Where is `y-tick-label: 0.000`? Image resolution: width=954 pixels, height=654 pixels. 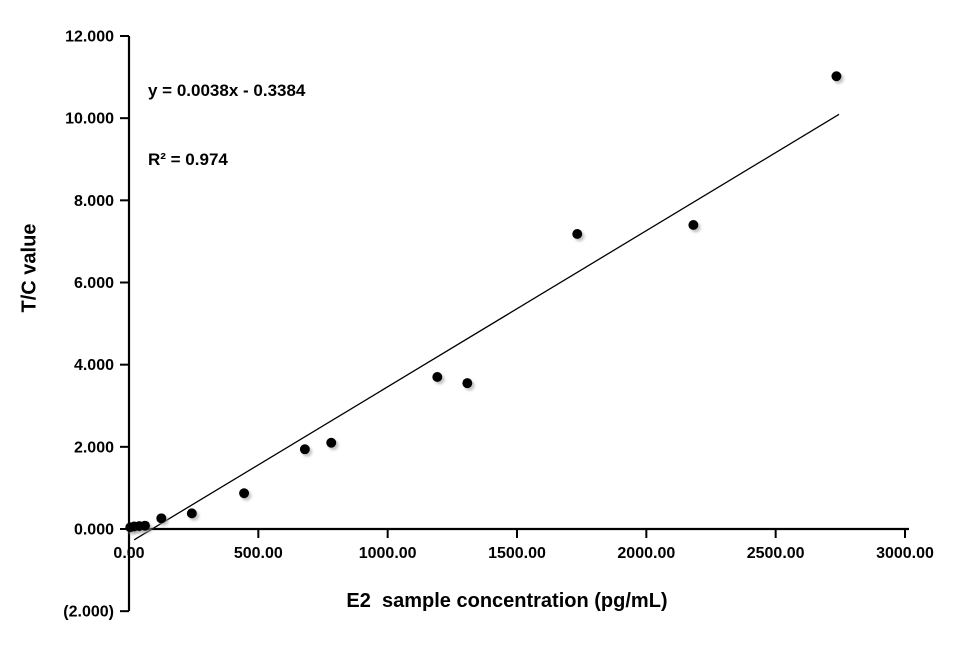 y-tick-label: 0.000 is located at coordinates (94, 530).